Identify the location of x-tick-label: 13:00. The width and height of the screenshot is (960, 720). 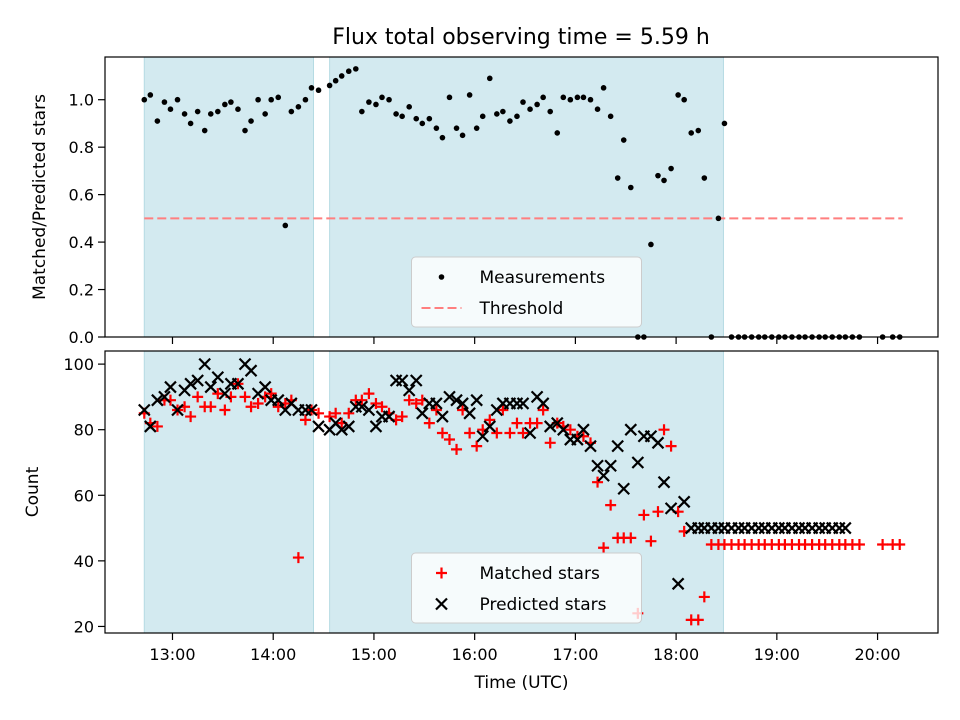
(172, 654).